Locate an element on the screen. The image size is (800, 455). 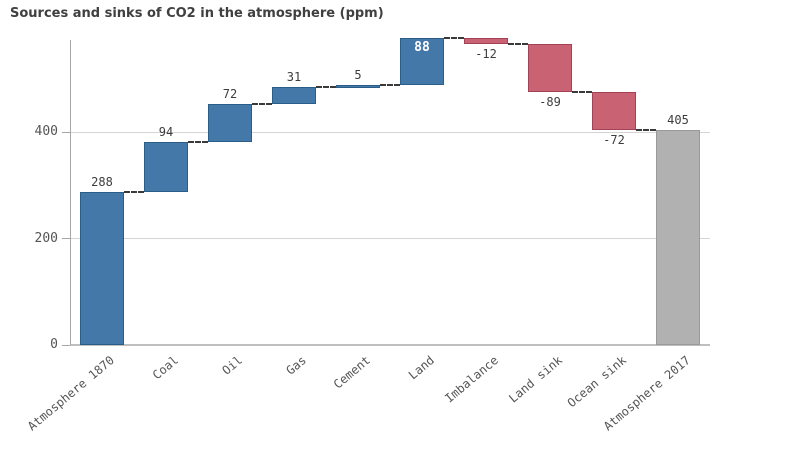
bar-value-label: 94 is located at coordinates (166, 132).